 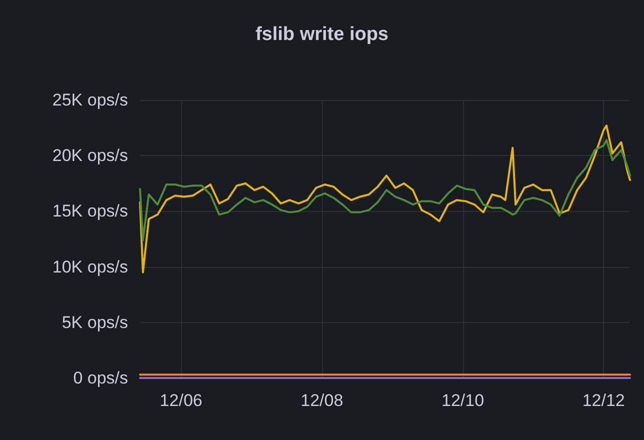 I want to click on x-tick-label: 12/06, so click(x=181, y=400).